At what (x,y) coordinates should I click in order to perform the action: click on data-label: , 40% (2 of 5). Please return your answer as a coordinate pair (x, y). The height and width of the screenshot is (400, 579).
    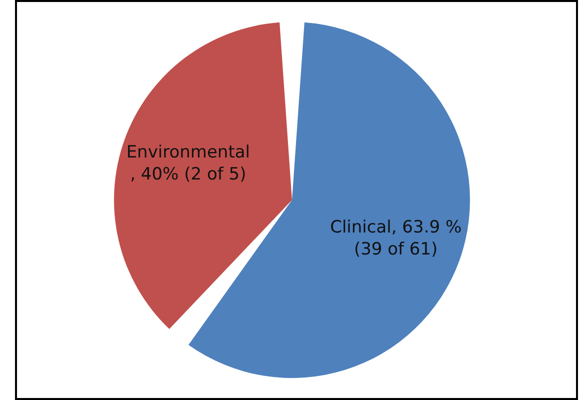
    Looking at the image, I should click on (188, 174).